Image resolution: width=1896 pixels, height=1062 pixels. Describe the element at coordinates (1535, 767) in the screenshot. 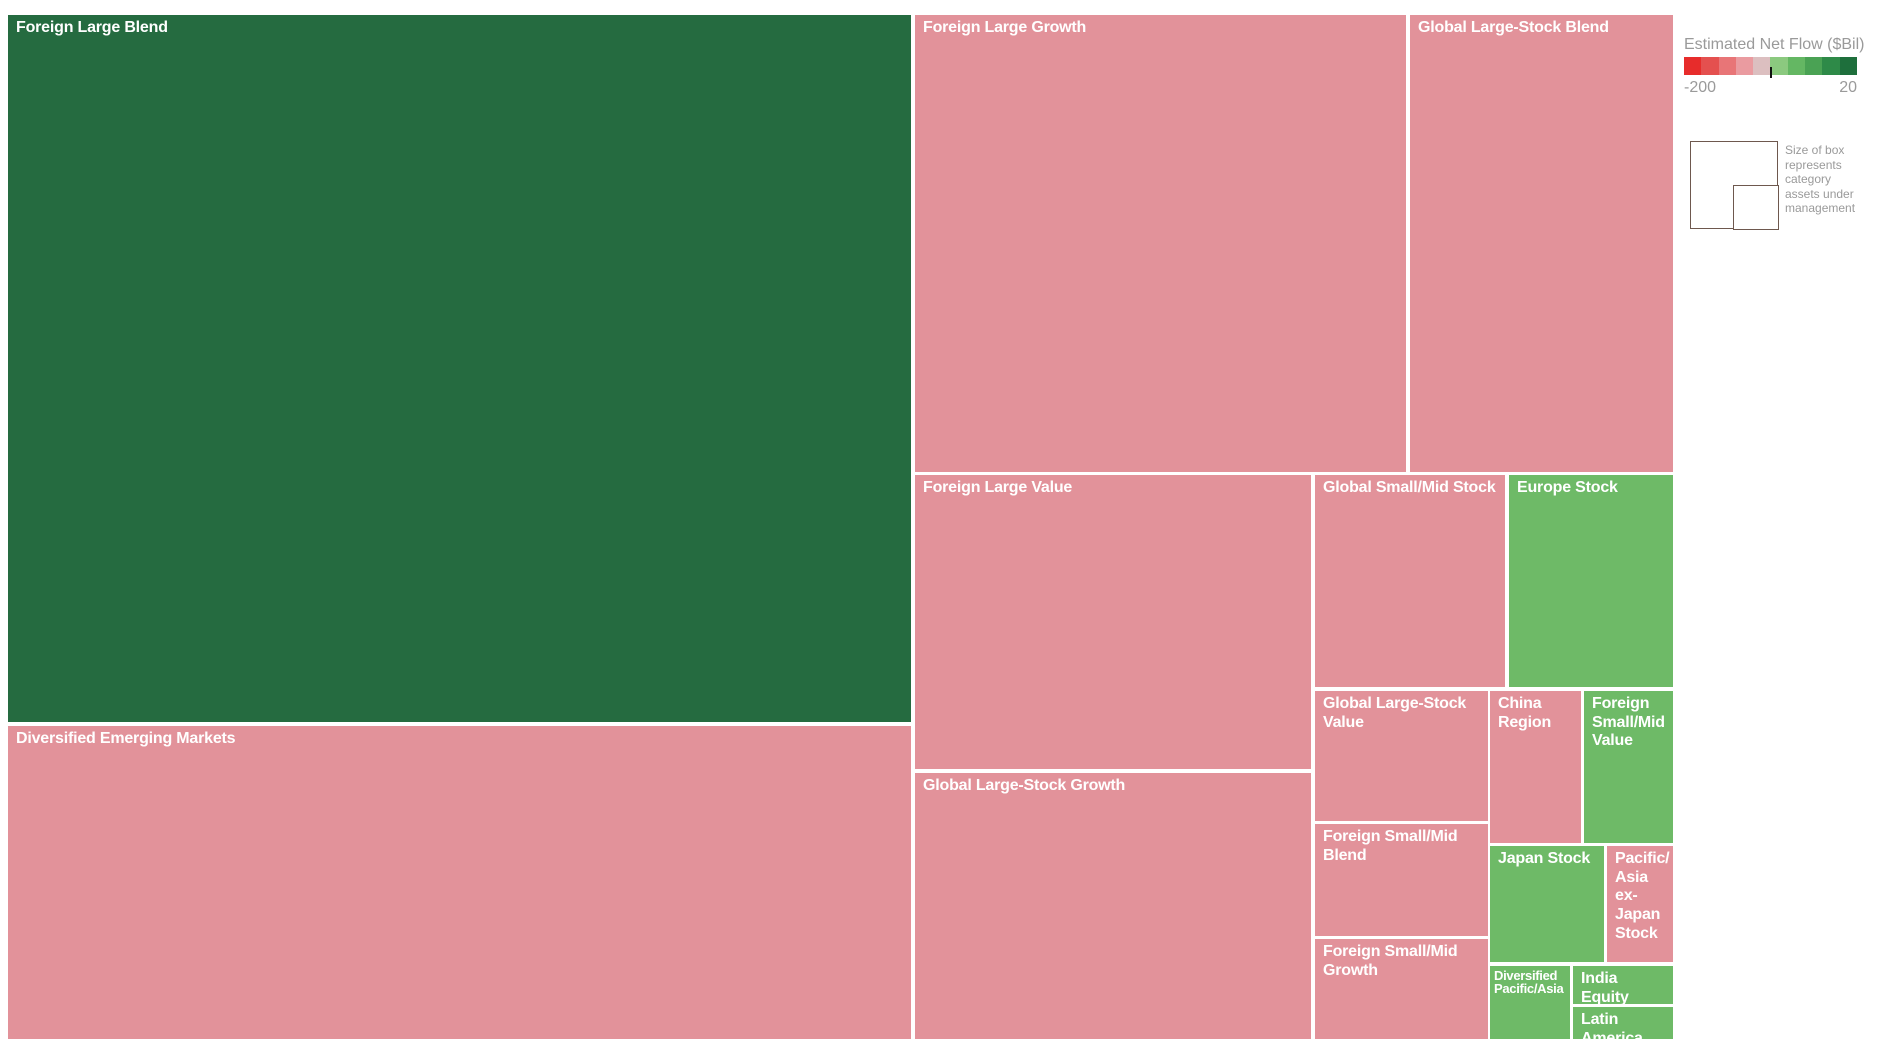

I see `treemap-box-china-region: China Region` at that location.